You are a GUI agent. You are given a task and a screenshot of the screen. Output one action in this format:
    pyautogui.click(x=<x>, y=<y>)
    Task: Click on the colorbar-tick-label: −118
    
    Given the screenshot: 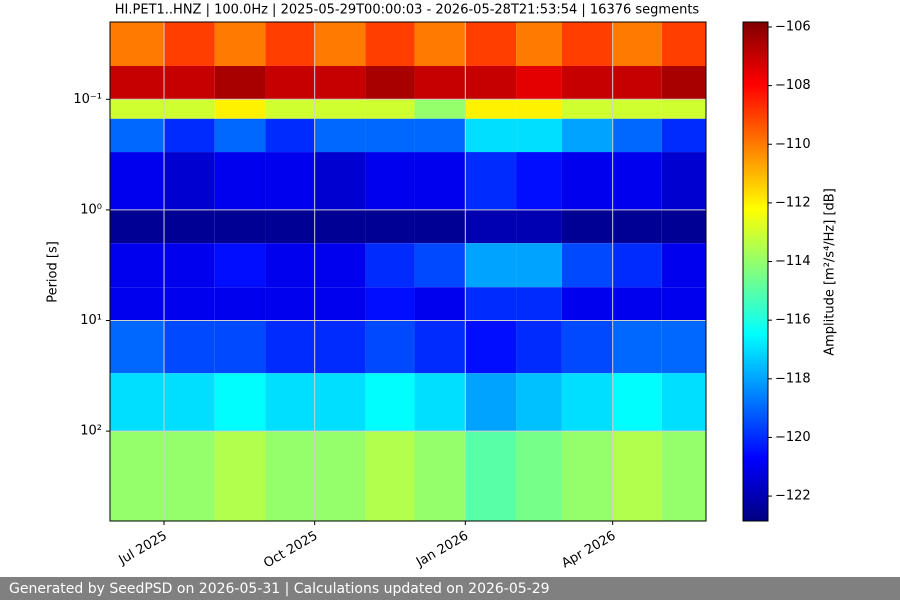 What is the action you would take?
    pyautogui.click(x=793, y=378)
    